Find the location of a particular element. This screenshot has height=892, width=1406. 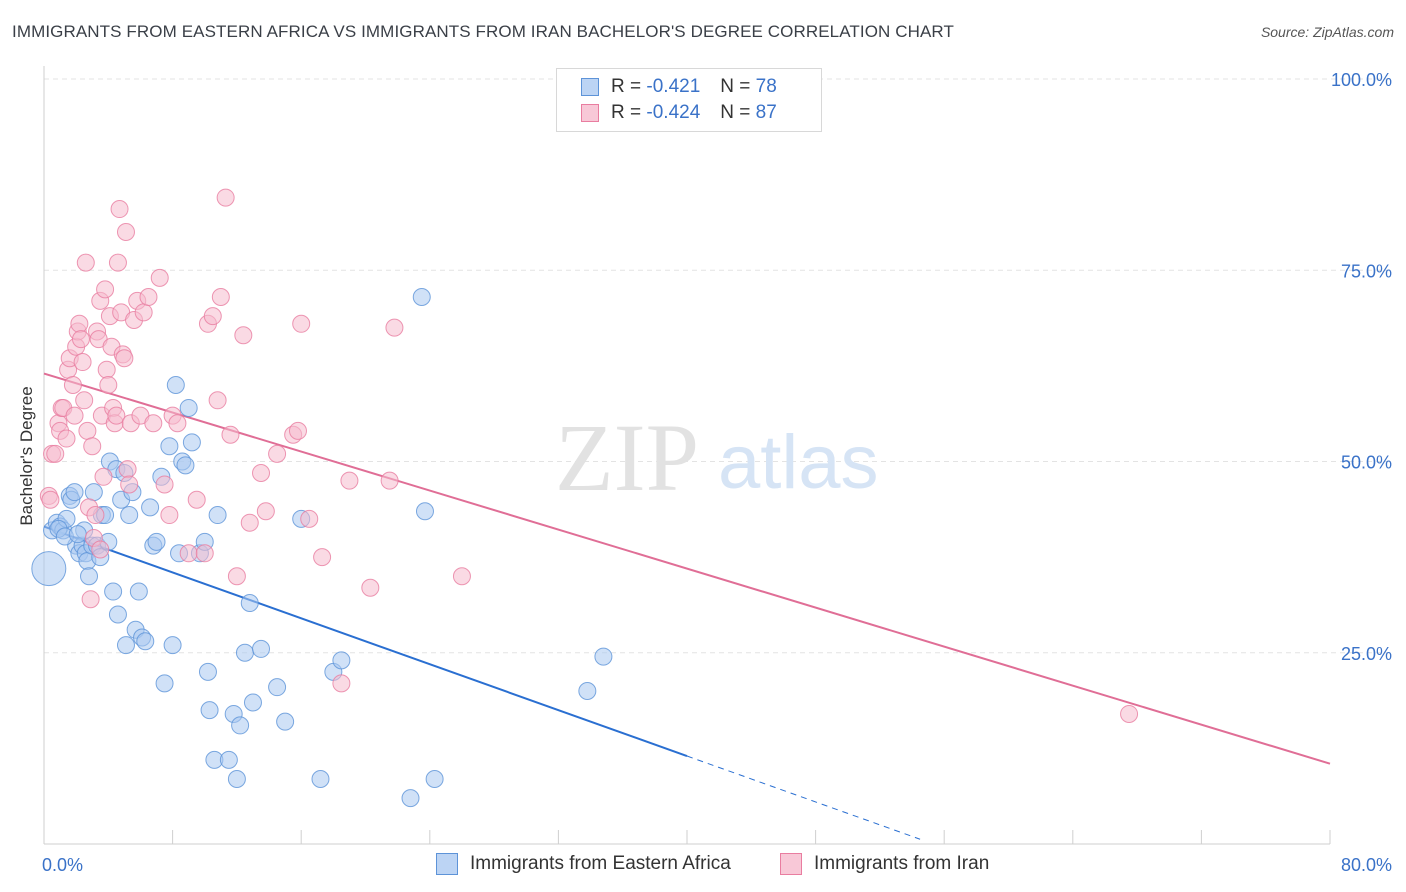

x-tick-label-start: 0.0% is located at coordinates (62, 865).